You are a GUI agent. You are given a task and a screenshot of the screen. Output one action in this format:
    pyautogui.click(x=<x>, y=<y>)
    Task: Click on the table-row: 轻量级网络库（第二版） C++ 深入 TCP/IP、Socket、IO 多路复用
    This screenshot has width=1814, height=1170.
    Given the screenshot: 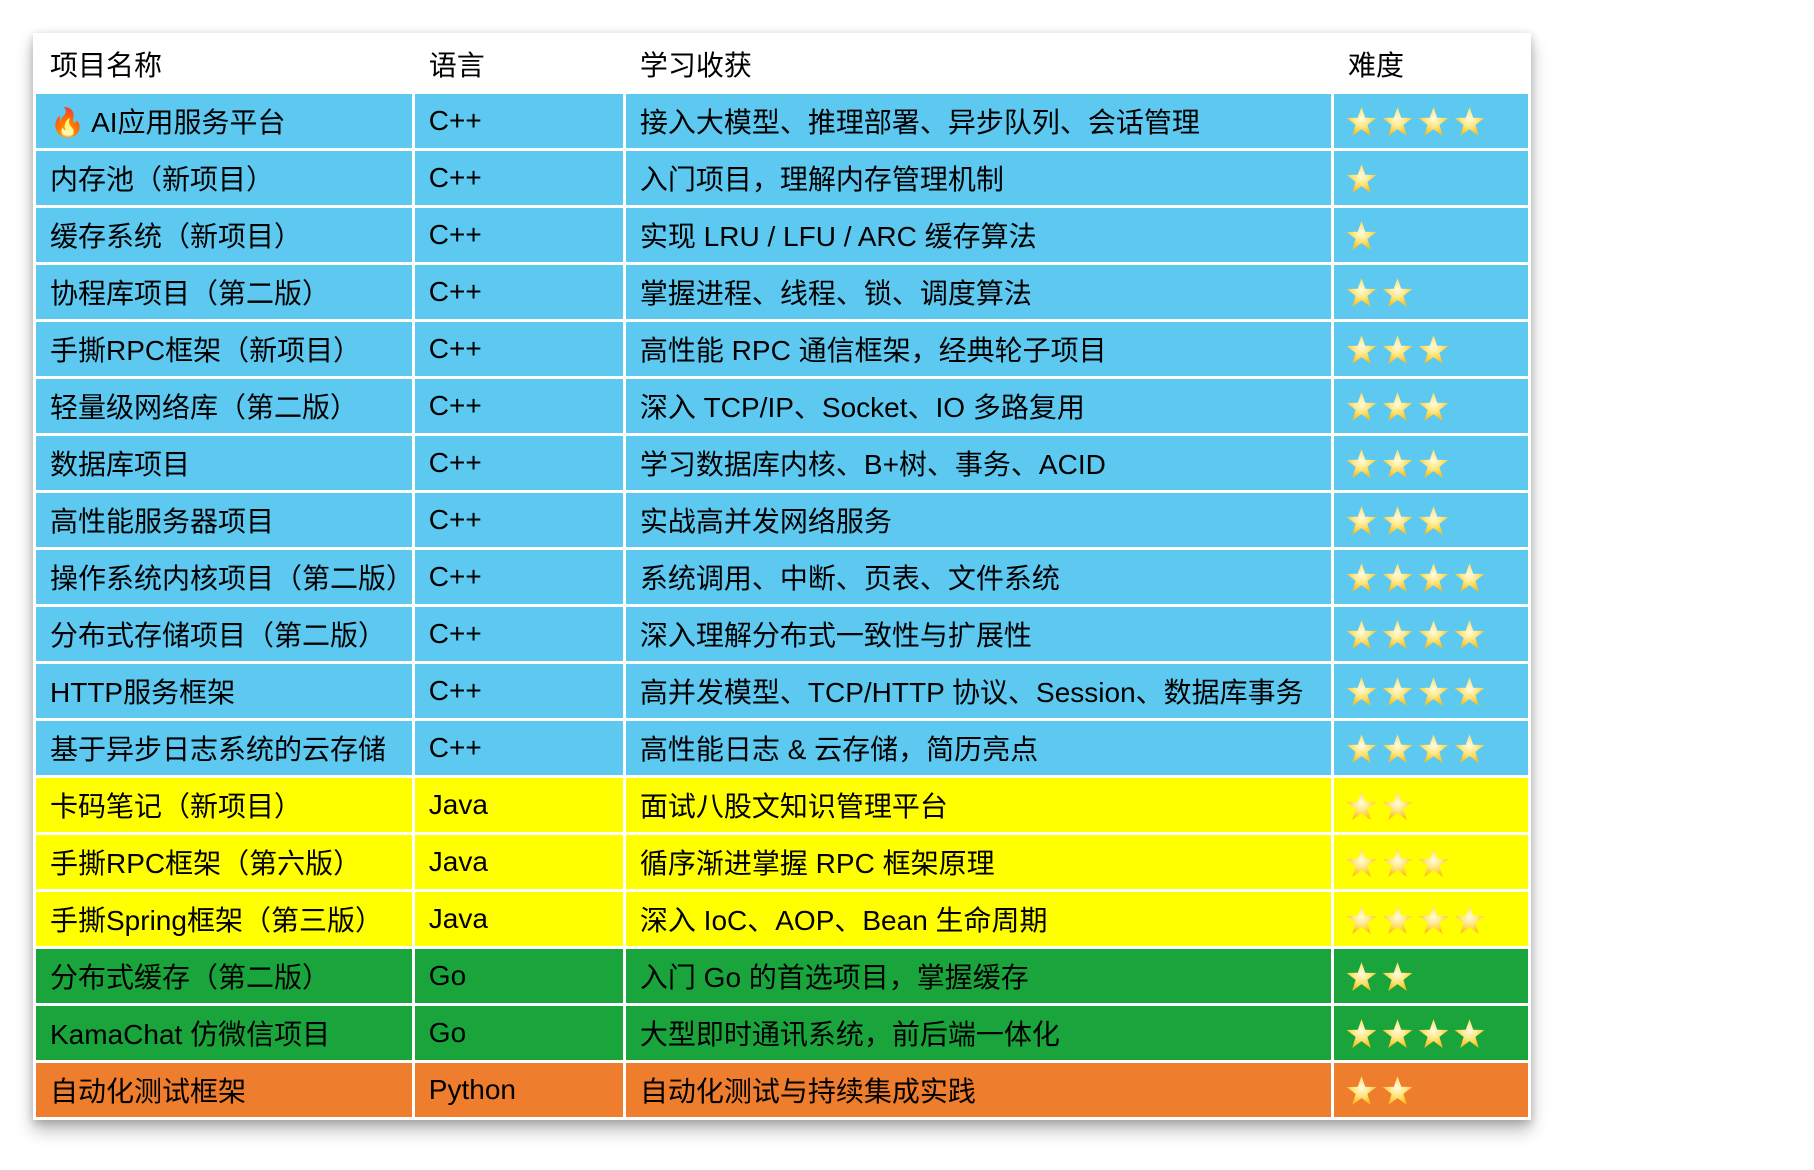 What is the action you would take?
    pyautogui.click(x=782, y=406)
    